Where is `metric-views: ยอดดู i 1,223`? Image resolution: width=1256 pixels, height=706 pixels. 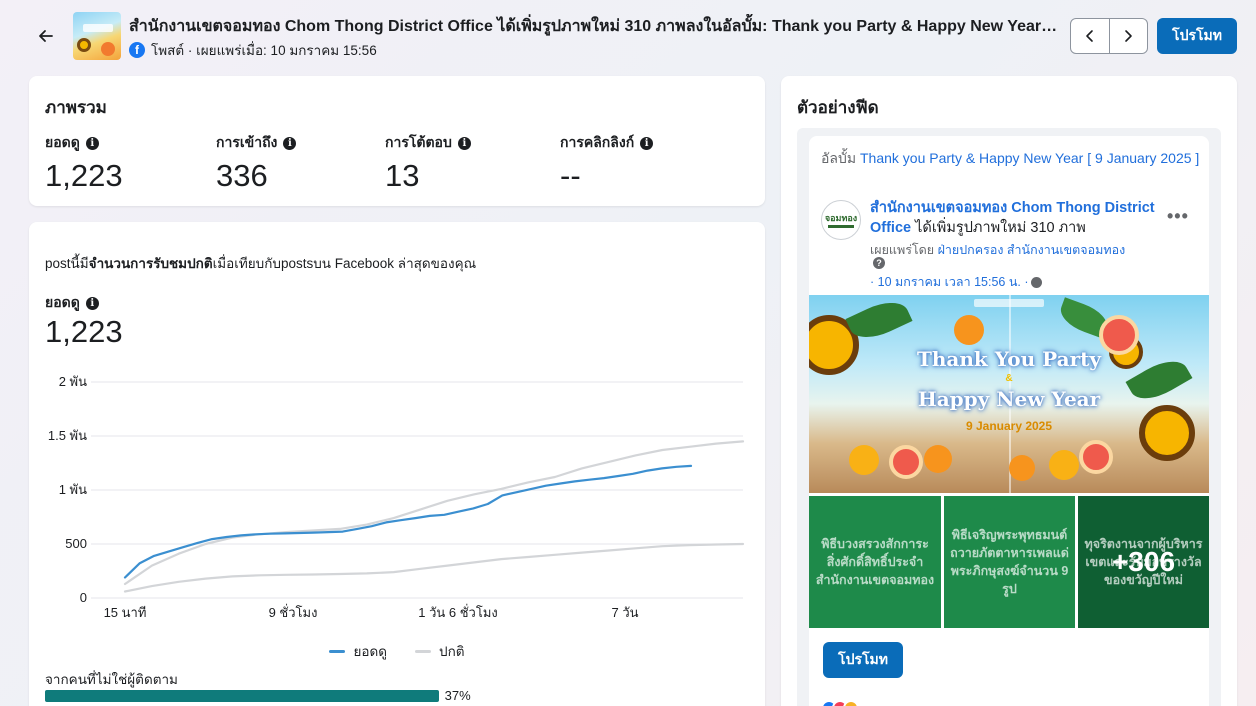
metric-views: ยอดดู i 1,223 is located at coordinates (84, 163).